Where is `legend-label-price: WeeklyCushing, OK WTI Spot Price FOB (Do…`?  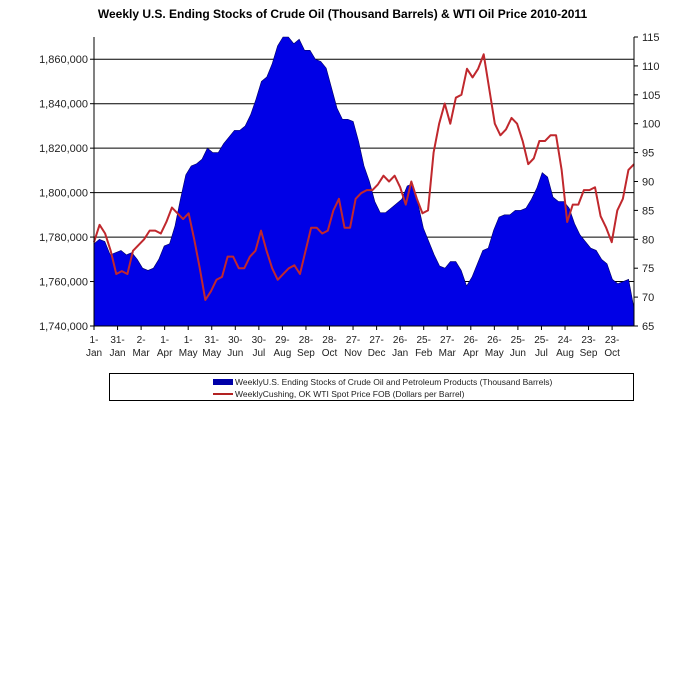
legend-label-price: WeeklyCushing, OK WTI Spot Price FOB (Do… is located at coordinates (350, 394).